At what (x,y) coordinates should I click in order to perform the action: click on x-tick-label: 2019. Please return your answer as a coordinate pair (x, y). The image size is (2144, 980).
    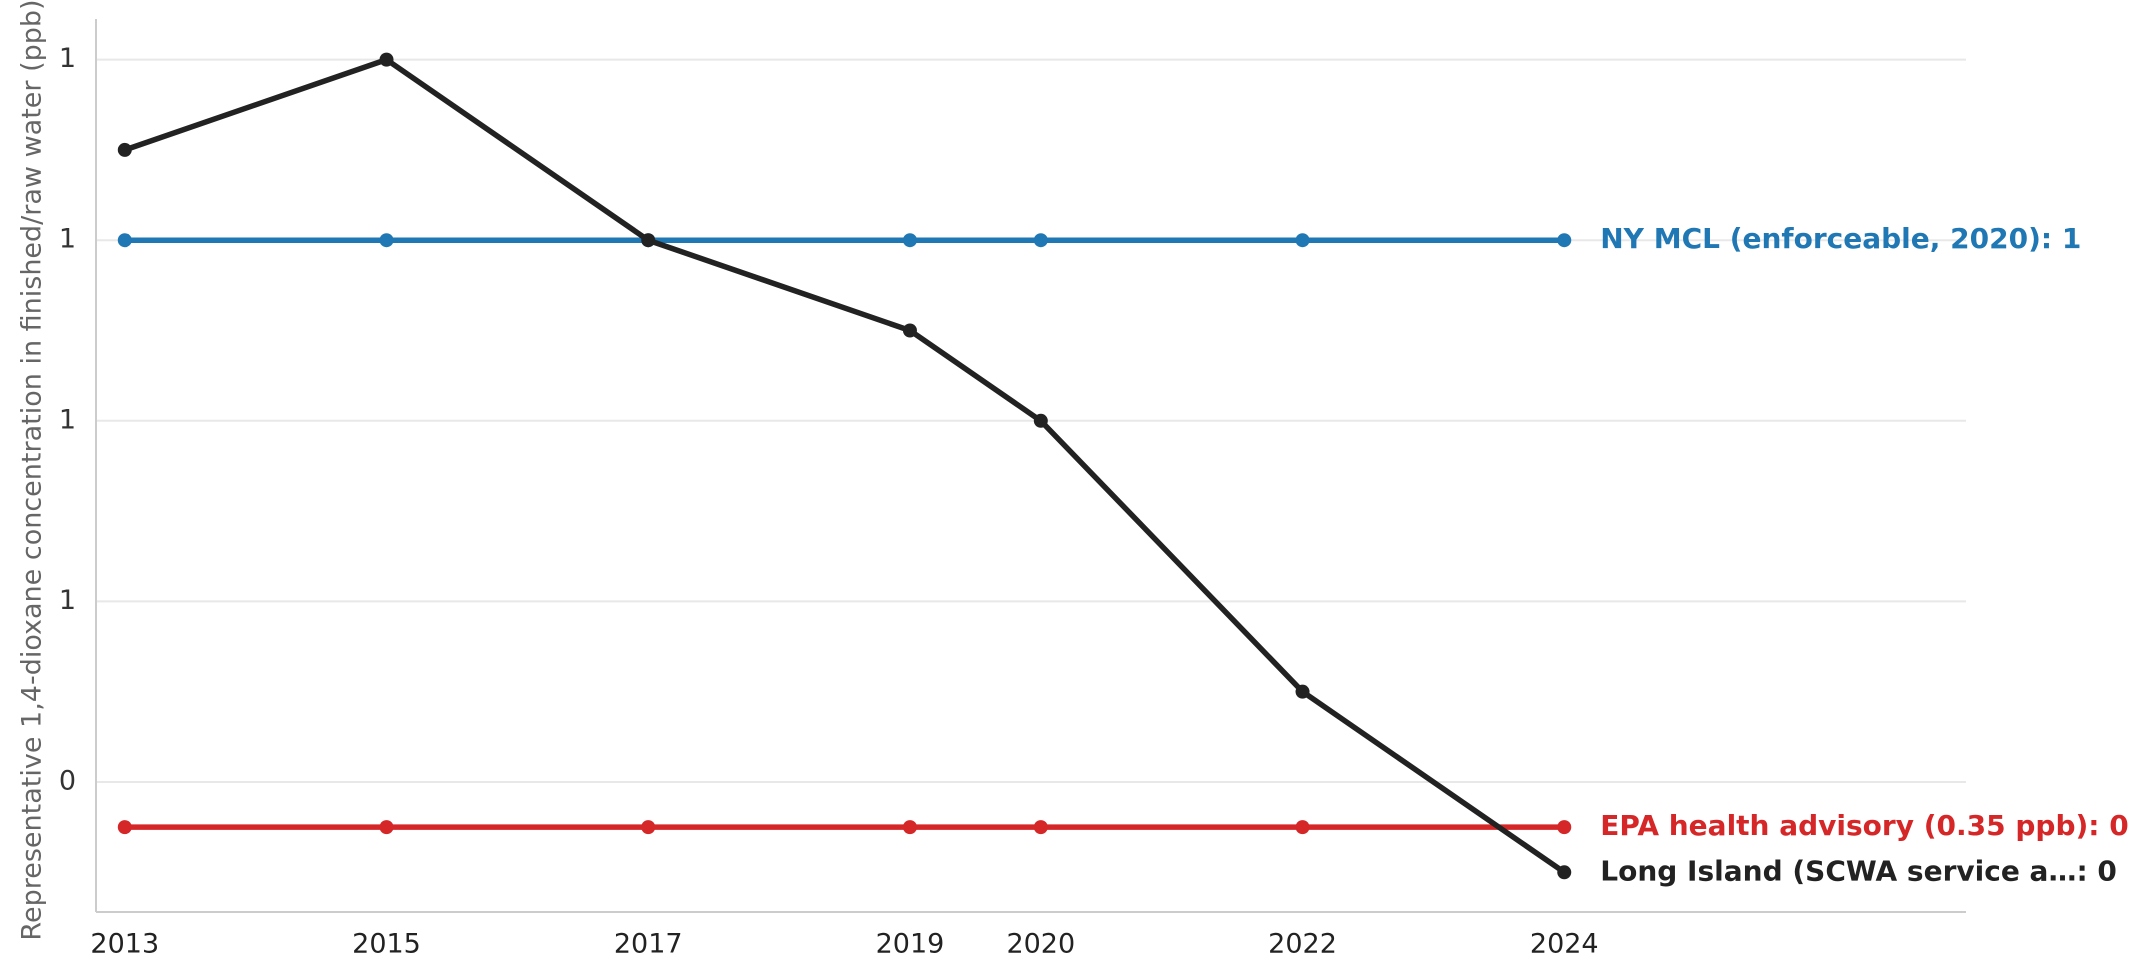
    Looking at the image, I should click on (910, 944).